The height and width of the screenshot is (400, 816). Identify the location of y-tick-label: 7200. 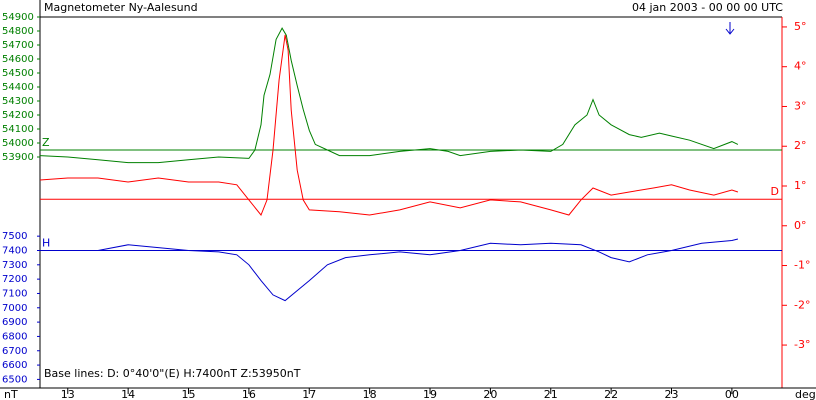
(14, 279).